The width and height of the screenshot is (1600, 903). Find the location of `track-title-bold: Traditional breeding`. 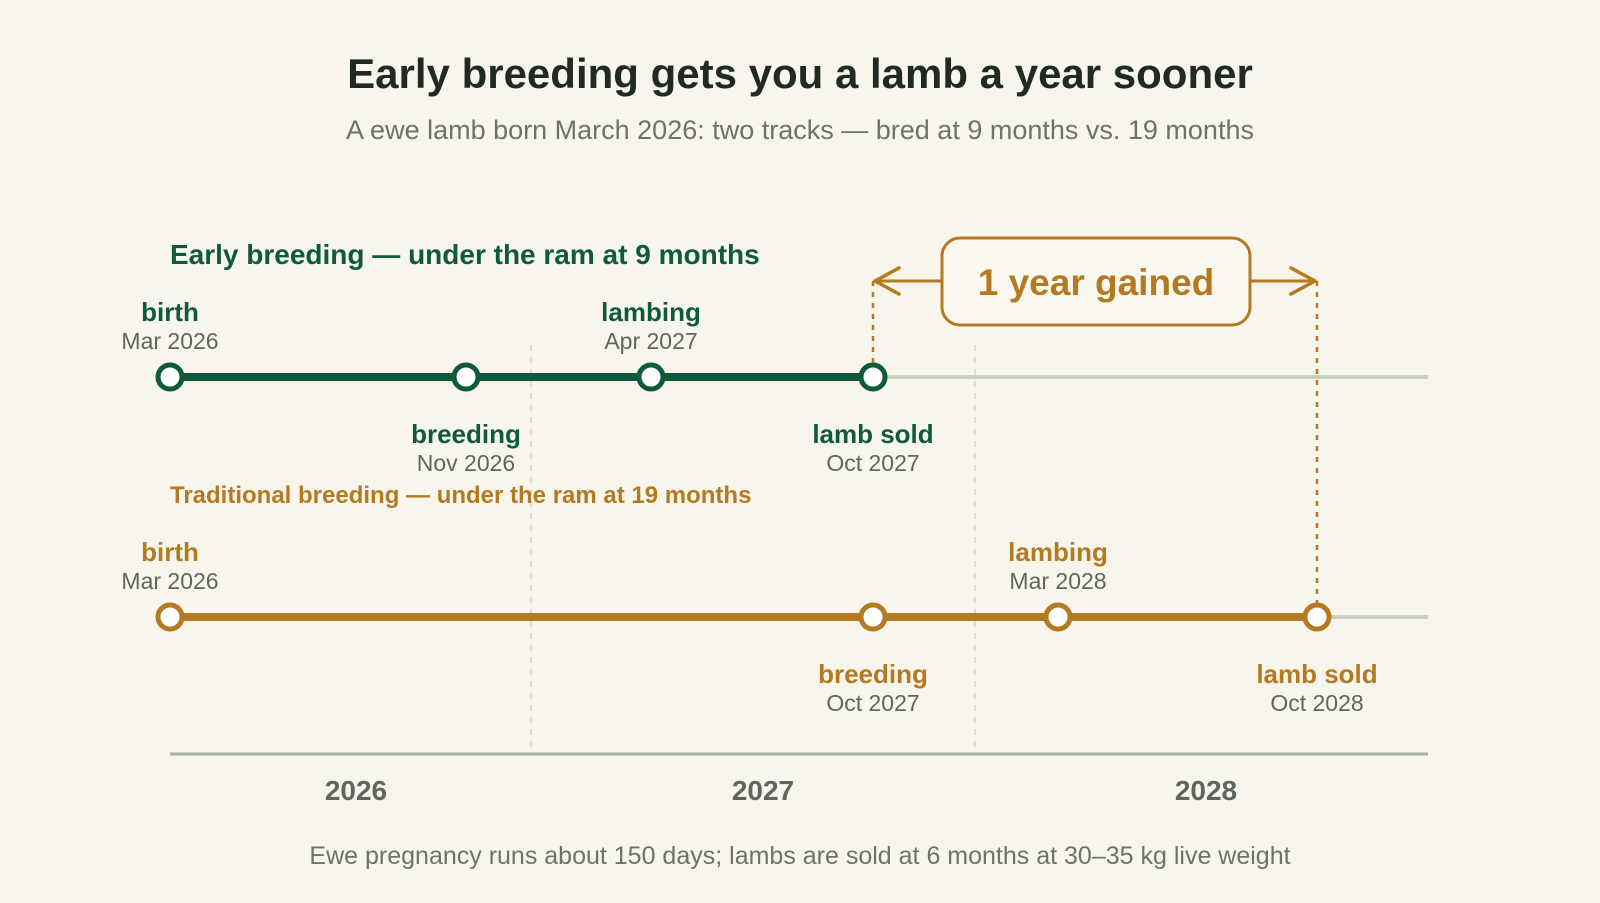

track-title-bold: Traditional breeding is located at coordinates (284, 495).